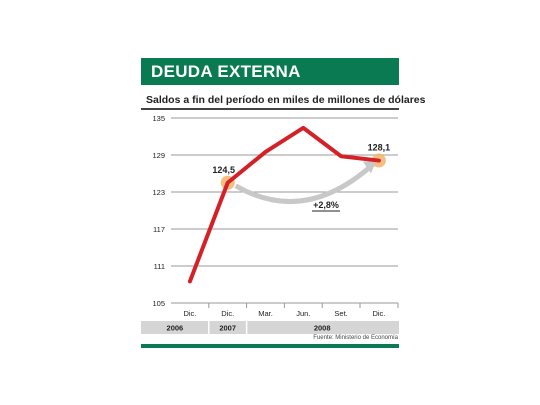 This screenshot has width=540, height=405. Describe the element at coordinates (227, 328) in the screenshot. I see `year-label: 2007` at that location.